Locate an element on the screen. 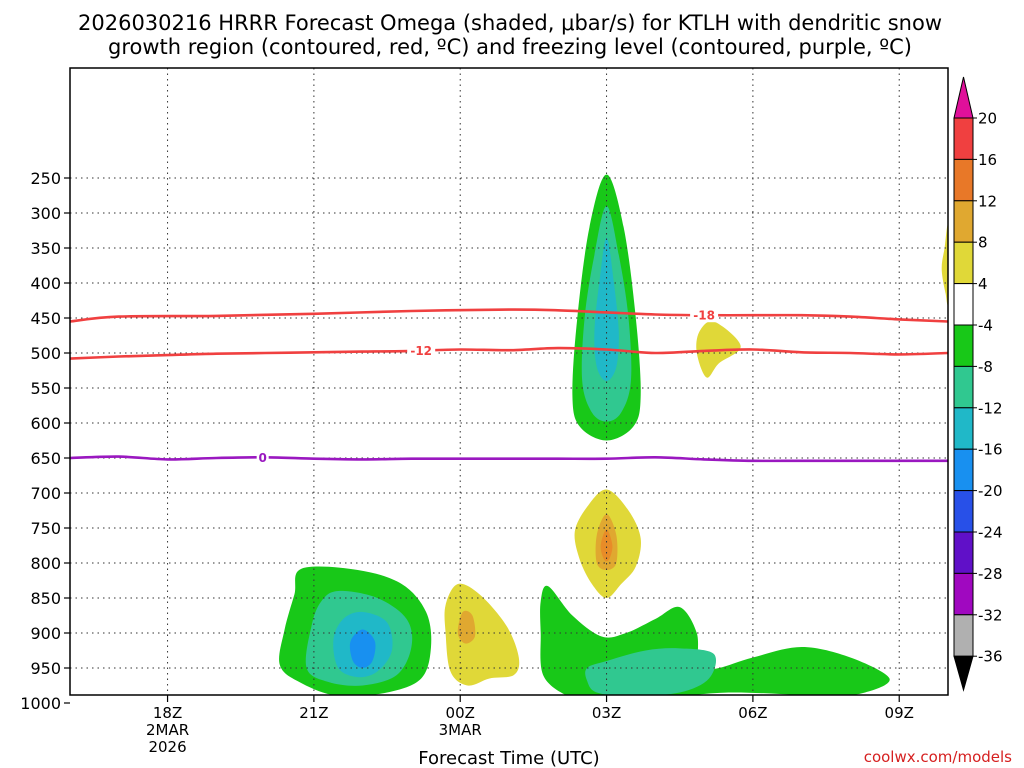  y-tick-label: 350 is located at coordinates (45, 248).